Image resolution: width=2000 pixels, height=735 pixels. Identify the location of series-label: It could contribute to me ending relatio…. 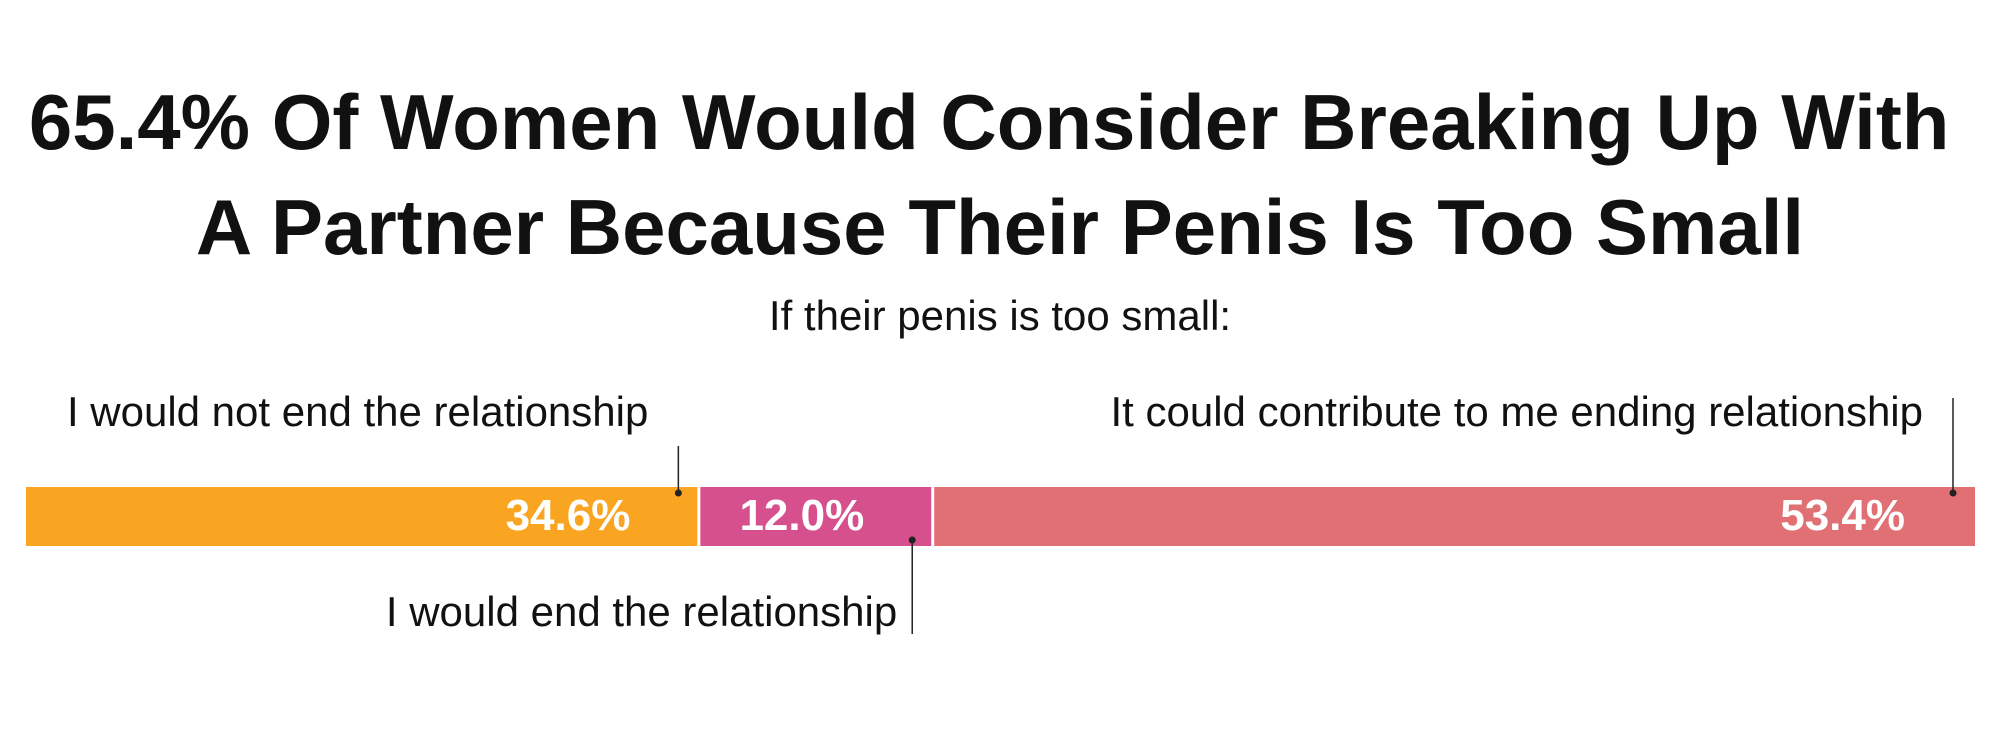
(1517, 411).